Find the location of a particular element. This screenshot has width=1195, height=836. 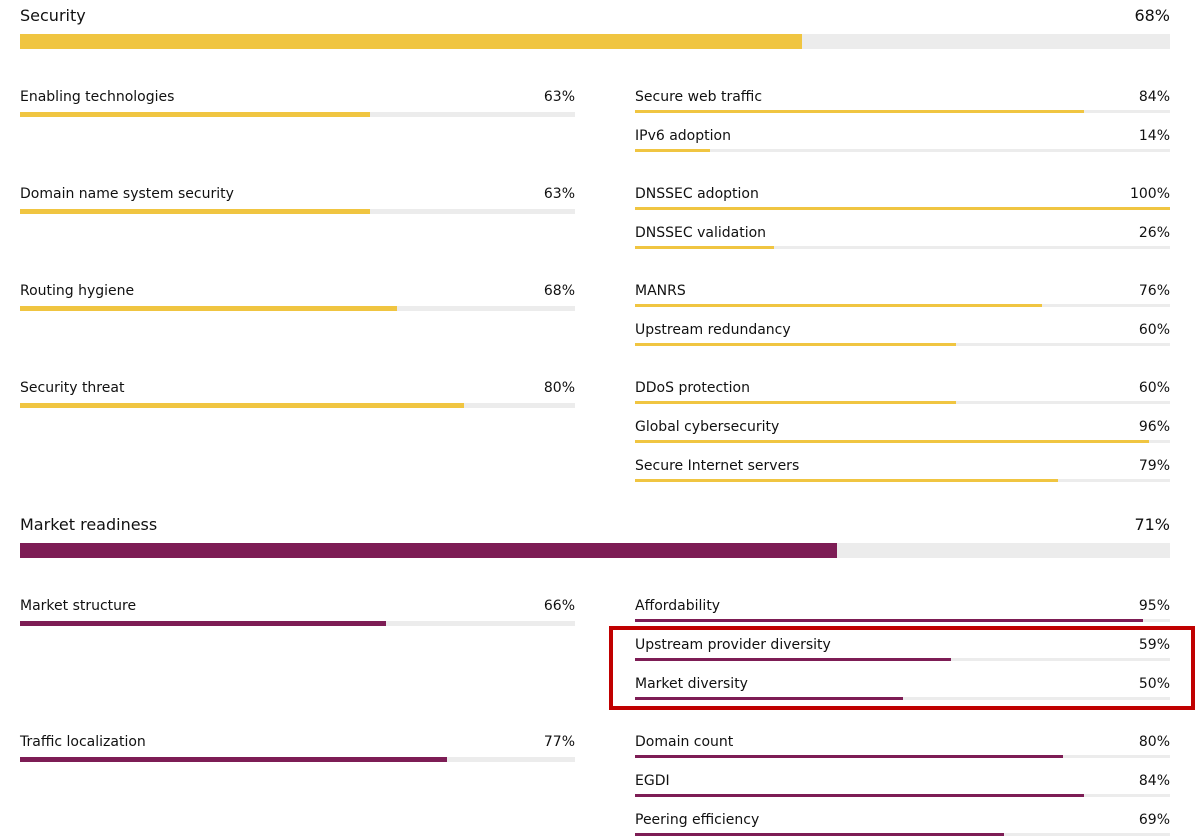

item-name: Secure Internet servers is located at coordinates (717, 466).